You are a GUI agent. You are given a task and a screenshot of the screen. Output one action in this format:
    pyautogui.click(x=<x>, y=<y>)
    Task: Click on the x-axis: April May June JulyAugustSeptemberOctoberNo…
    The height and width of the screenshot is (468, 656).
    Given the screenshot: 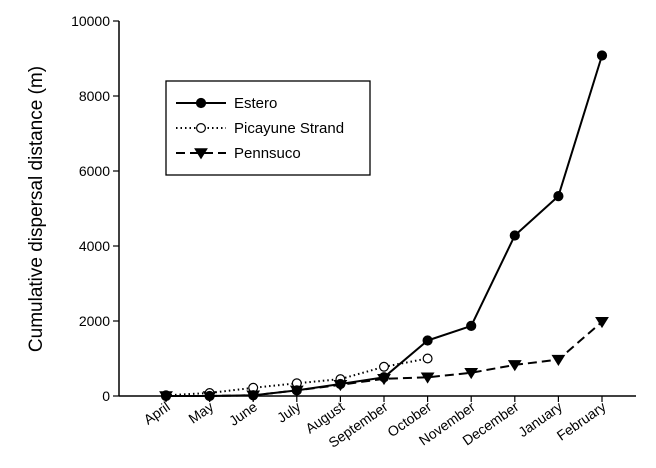 What is the action you would take?
    pyautogui.click(x=375, y=423)
    